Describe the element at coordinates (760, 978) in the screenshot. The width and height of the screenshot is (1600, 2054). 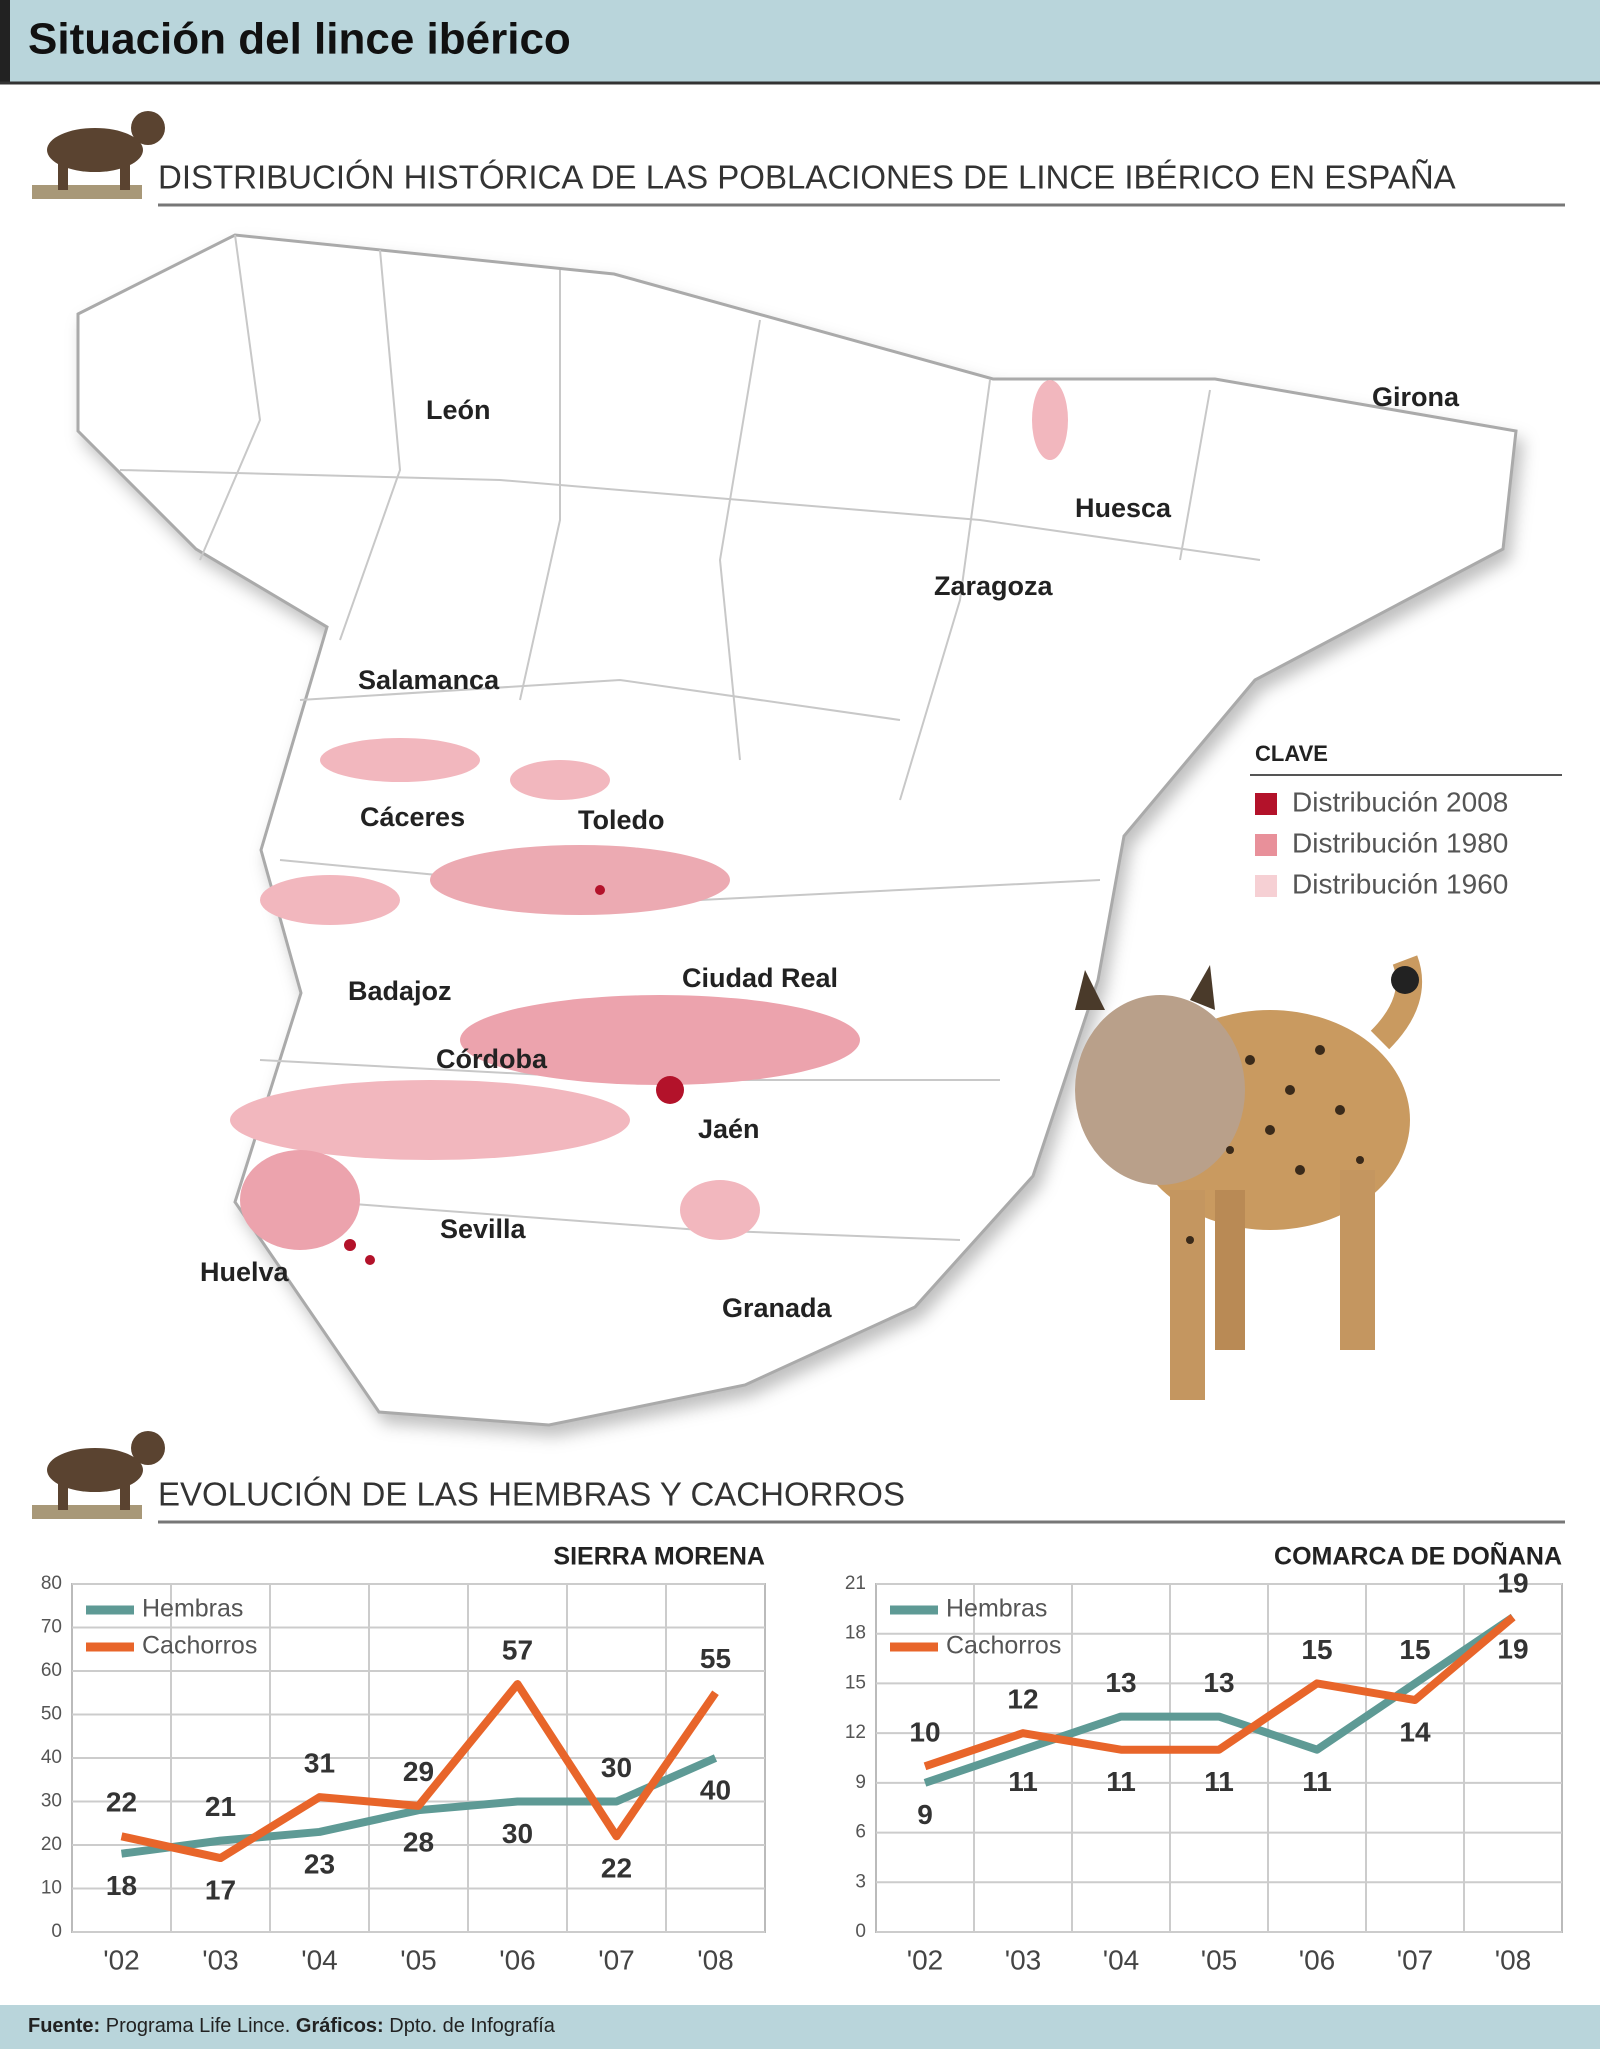
I see `map-label: Ciudad Real` at that location.